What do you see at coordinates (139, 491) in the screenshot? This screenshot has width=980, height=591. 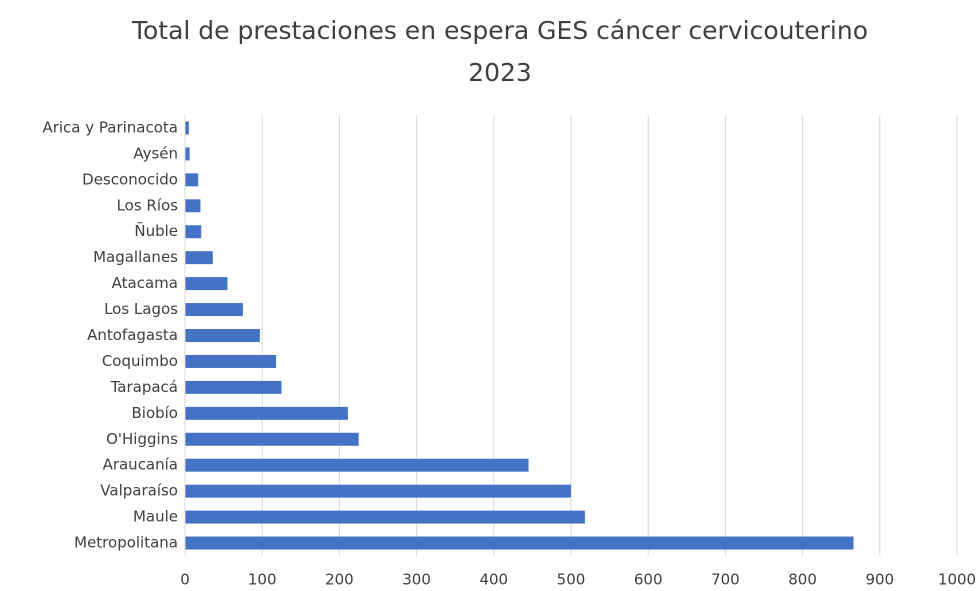 I see `y-tick-label: Valparaíso` at bounding box center [139, 491].